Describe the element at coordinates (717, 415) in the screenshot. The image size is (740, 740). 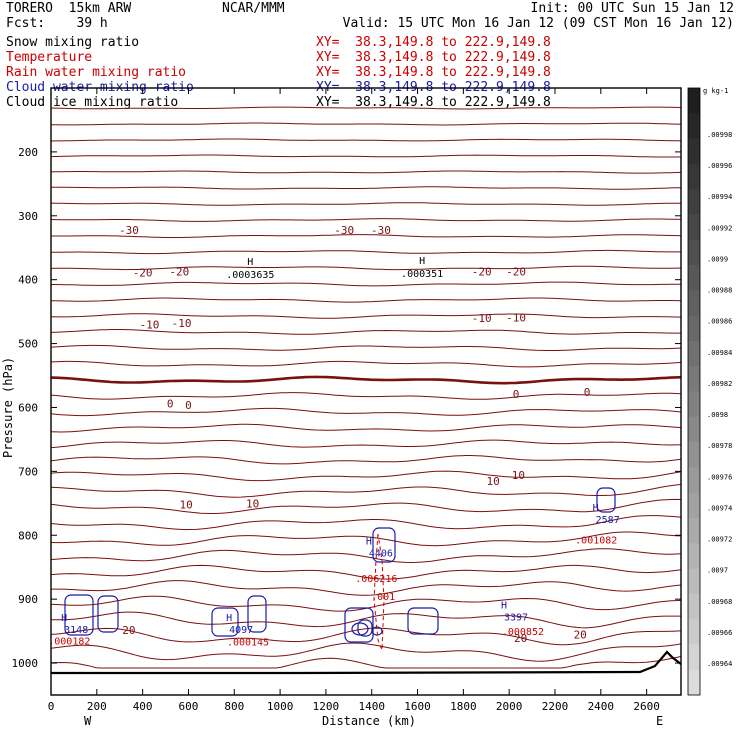
I see `colorbar-label: .0098` at that location.